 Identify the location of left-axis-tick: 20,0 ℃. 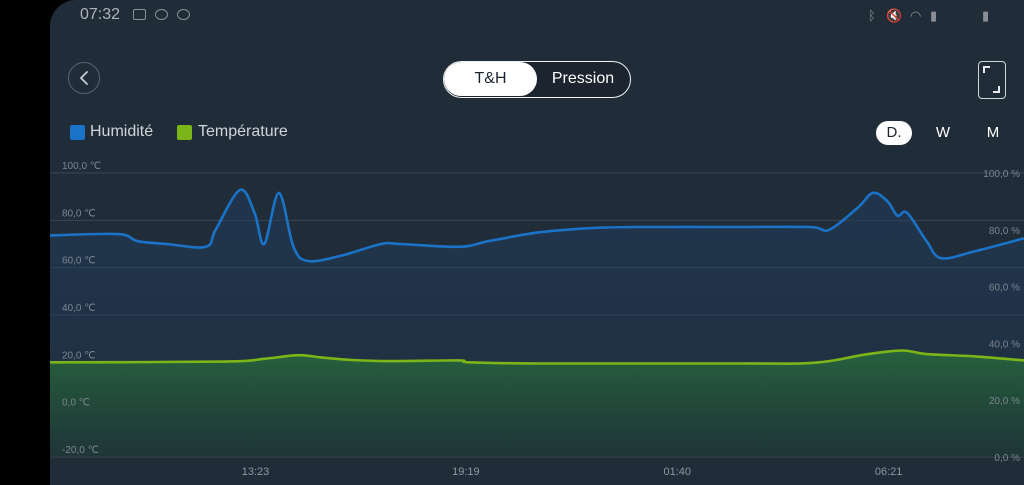
(78, 355).